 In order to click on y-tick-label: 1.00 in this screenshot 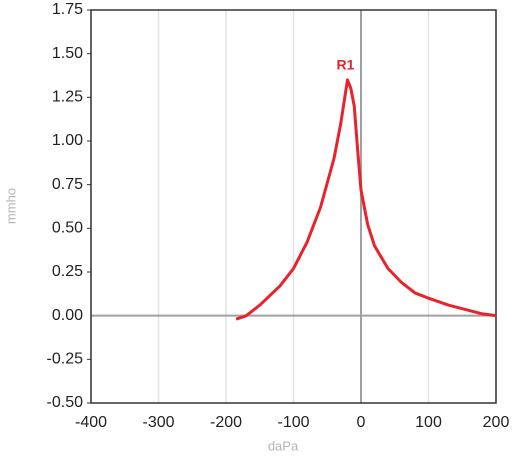, I will do `click(67, 140)`.